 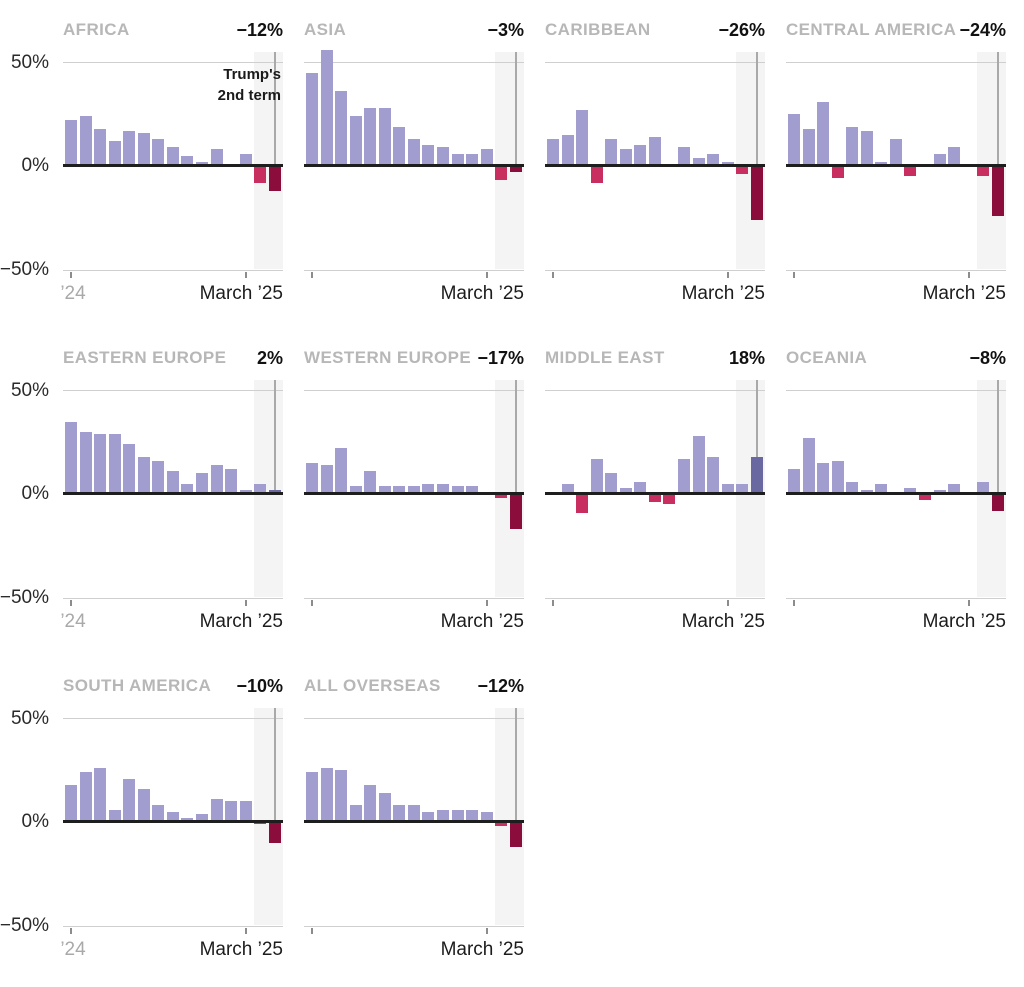 I want to click on latest-change-label: −10%, so click(x=259, y=686).